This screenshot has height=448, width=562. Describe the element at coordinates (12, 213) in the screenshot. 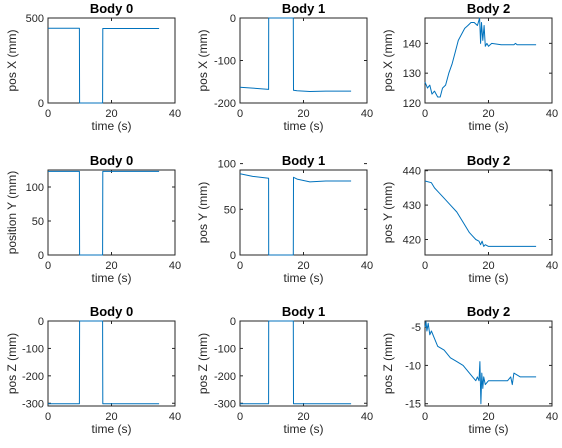

I see `y-axis-label: position Y (mm)` at that location.